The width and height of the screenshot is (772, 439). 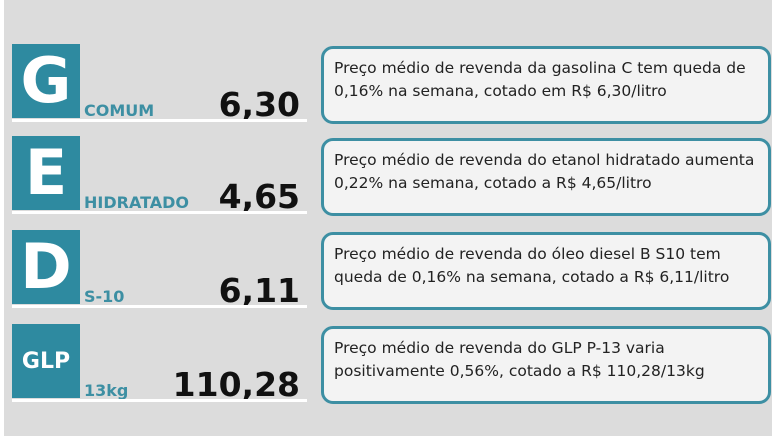 What do you see at coordinates (46, 173) in the screenshot?
I see `fuel-letter-badge: E` at bounding box center [46, 173].